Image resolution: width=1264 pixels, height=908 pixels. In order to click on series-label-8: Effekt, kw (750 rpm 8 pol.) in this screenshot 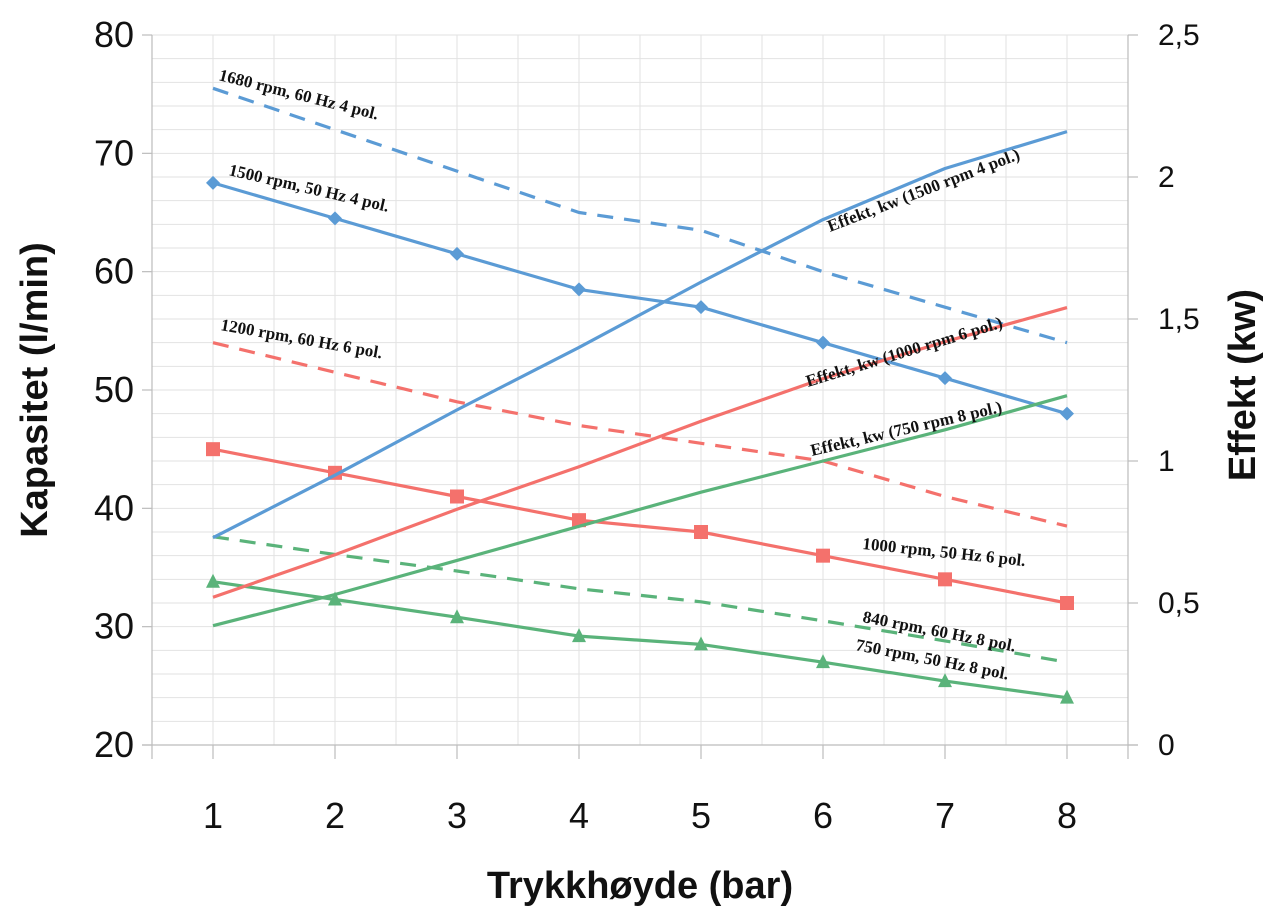, I will do `click(906, 428)`.